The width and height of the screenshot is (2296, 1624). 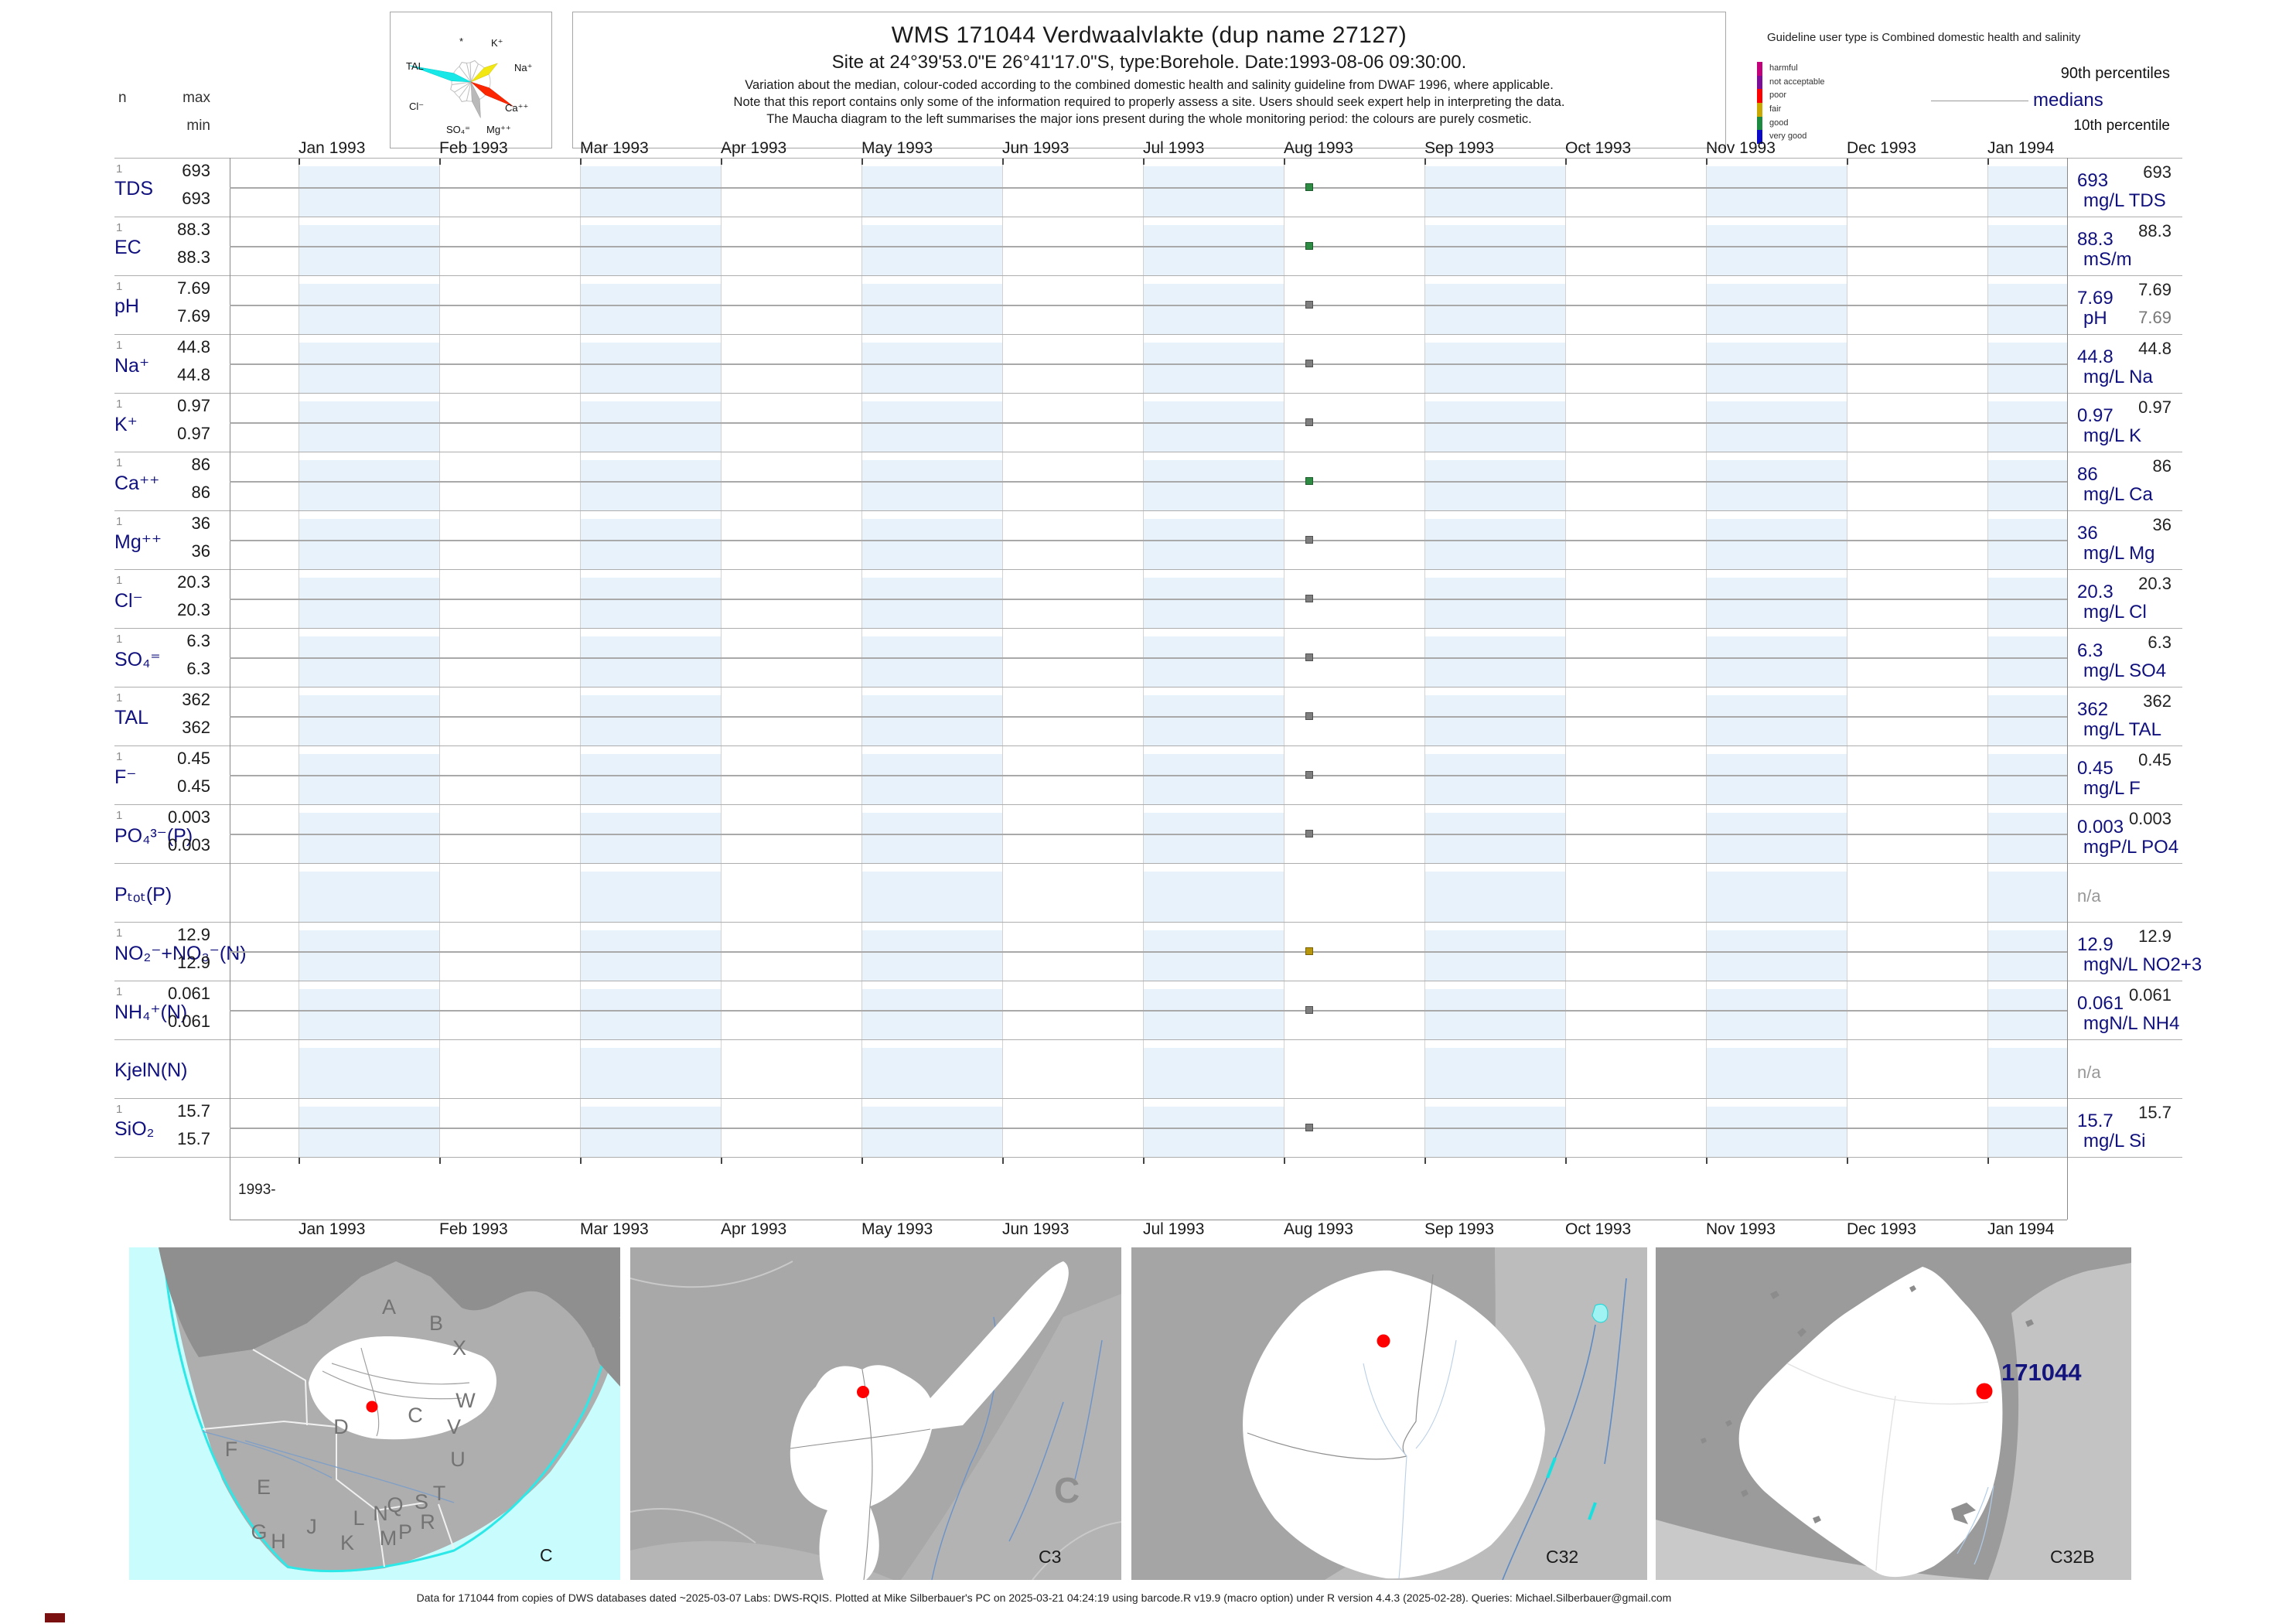 What do you see at coordinates (497, 43) in the screenshot?
I see `maucha-label-k: K⁺` at bounding box center [497, 43].